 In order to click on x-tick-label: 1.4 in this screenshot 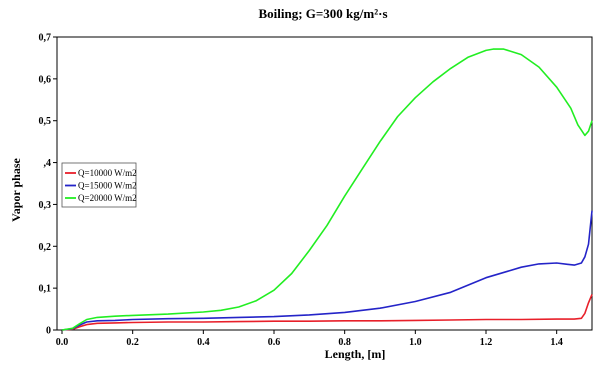, I will do `click(556, 342)`.